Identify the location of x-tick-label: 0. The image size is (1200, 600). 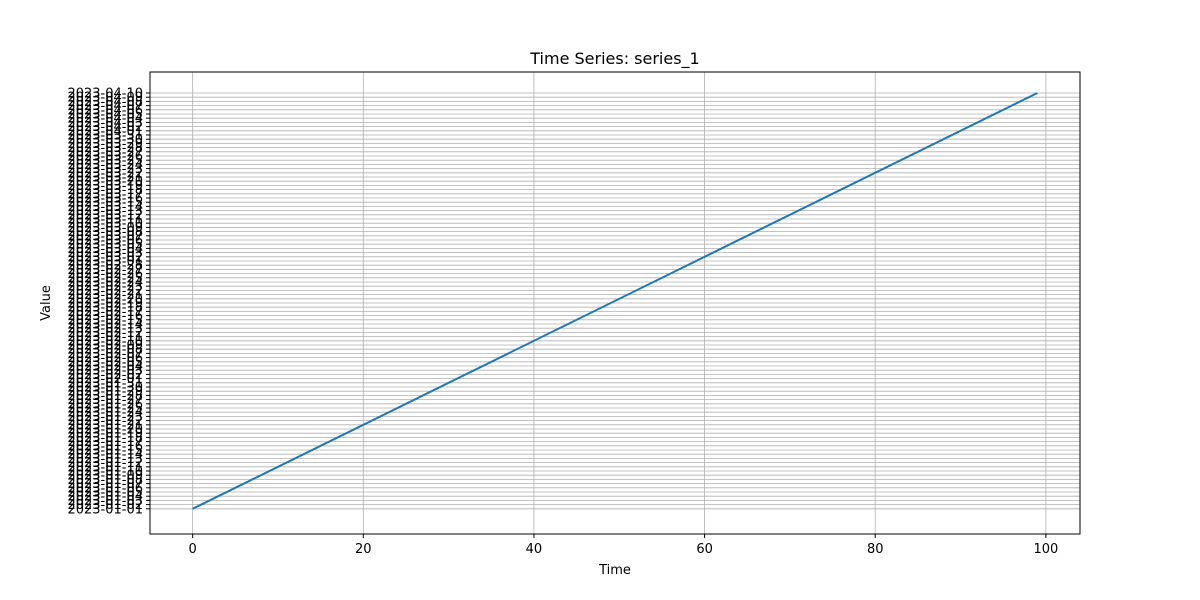
(193, 549).